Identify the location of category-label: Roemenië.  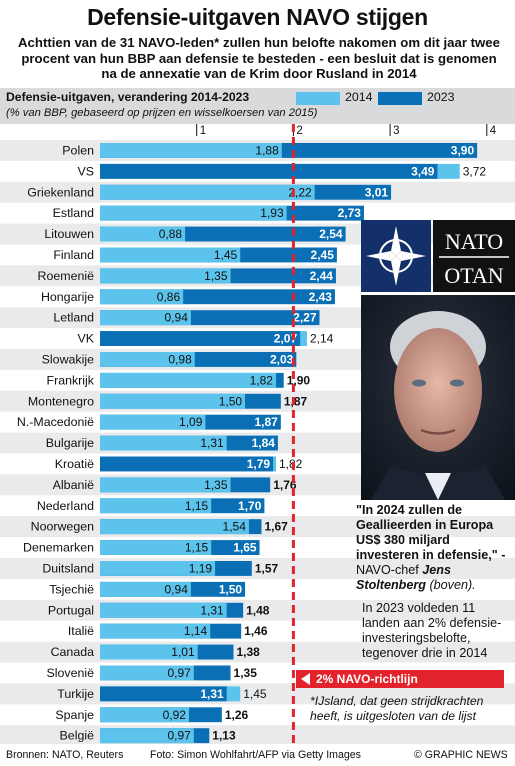
(66, 276).